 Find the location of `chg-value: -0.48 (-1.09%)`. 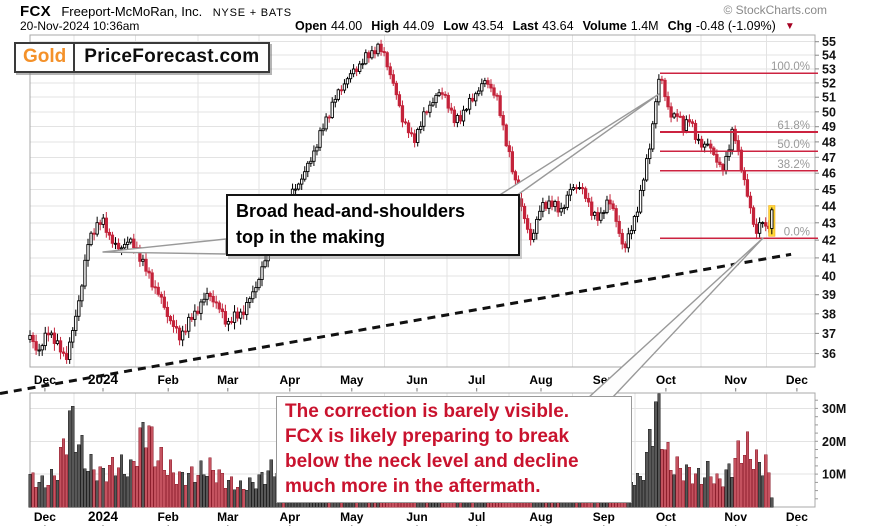

chg-value: -0.48 (-1.09%) is located at coordinates (735, 26).